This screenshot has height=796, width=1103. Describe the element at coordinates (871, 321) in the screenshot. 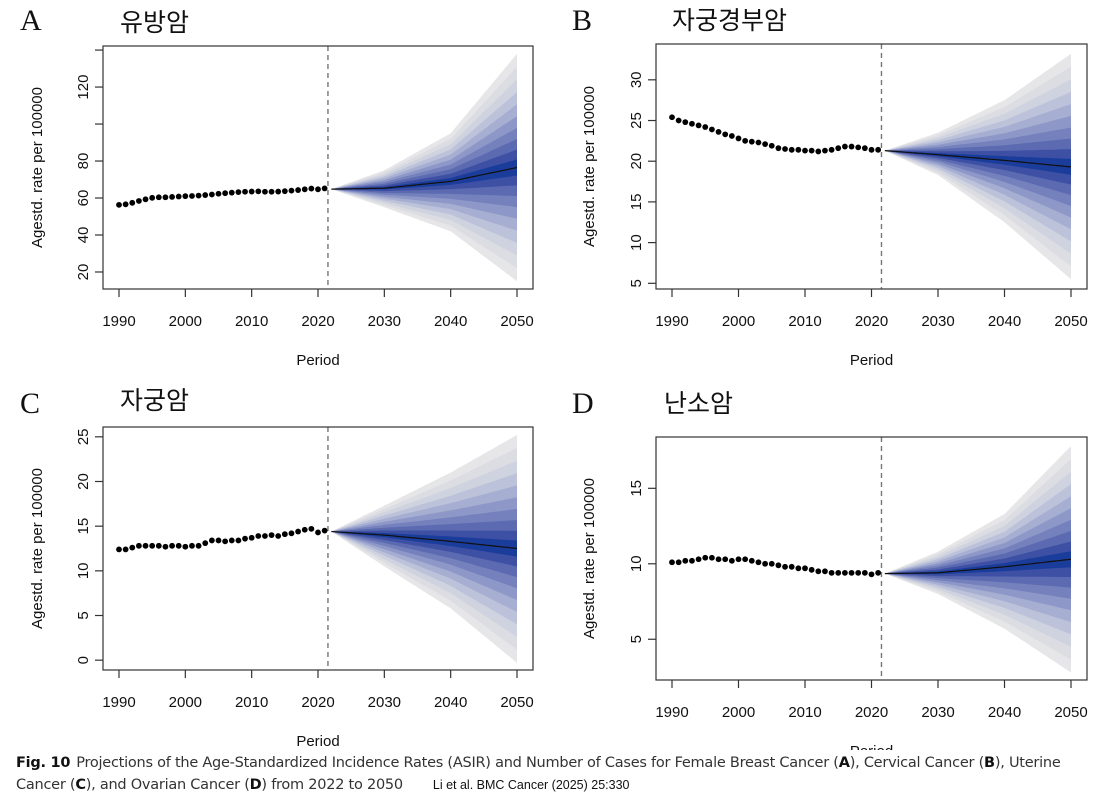

I see `x-tick-label: 2020` at that location.